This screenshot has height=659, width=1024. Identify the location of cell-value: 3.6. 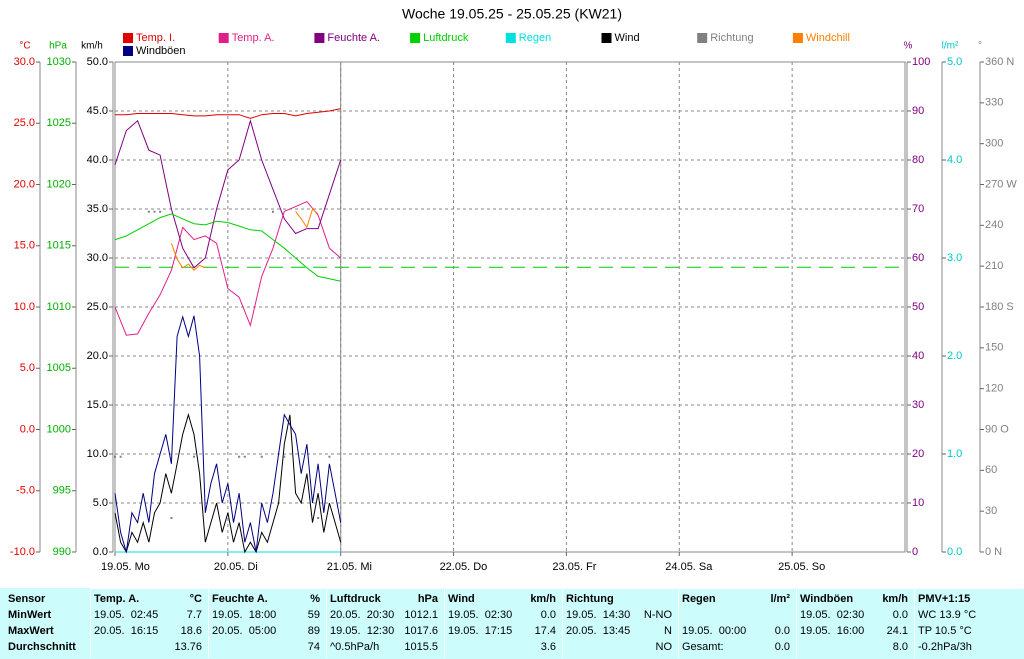
(548, 647).